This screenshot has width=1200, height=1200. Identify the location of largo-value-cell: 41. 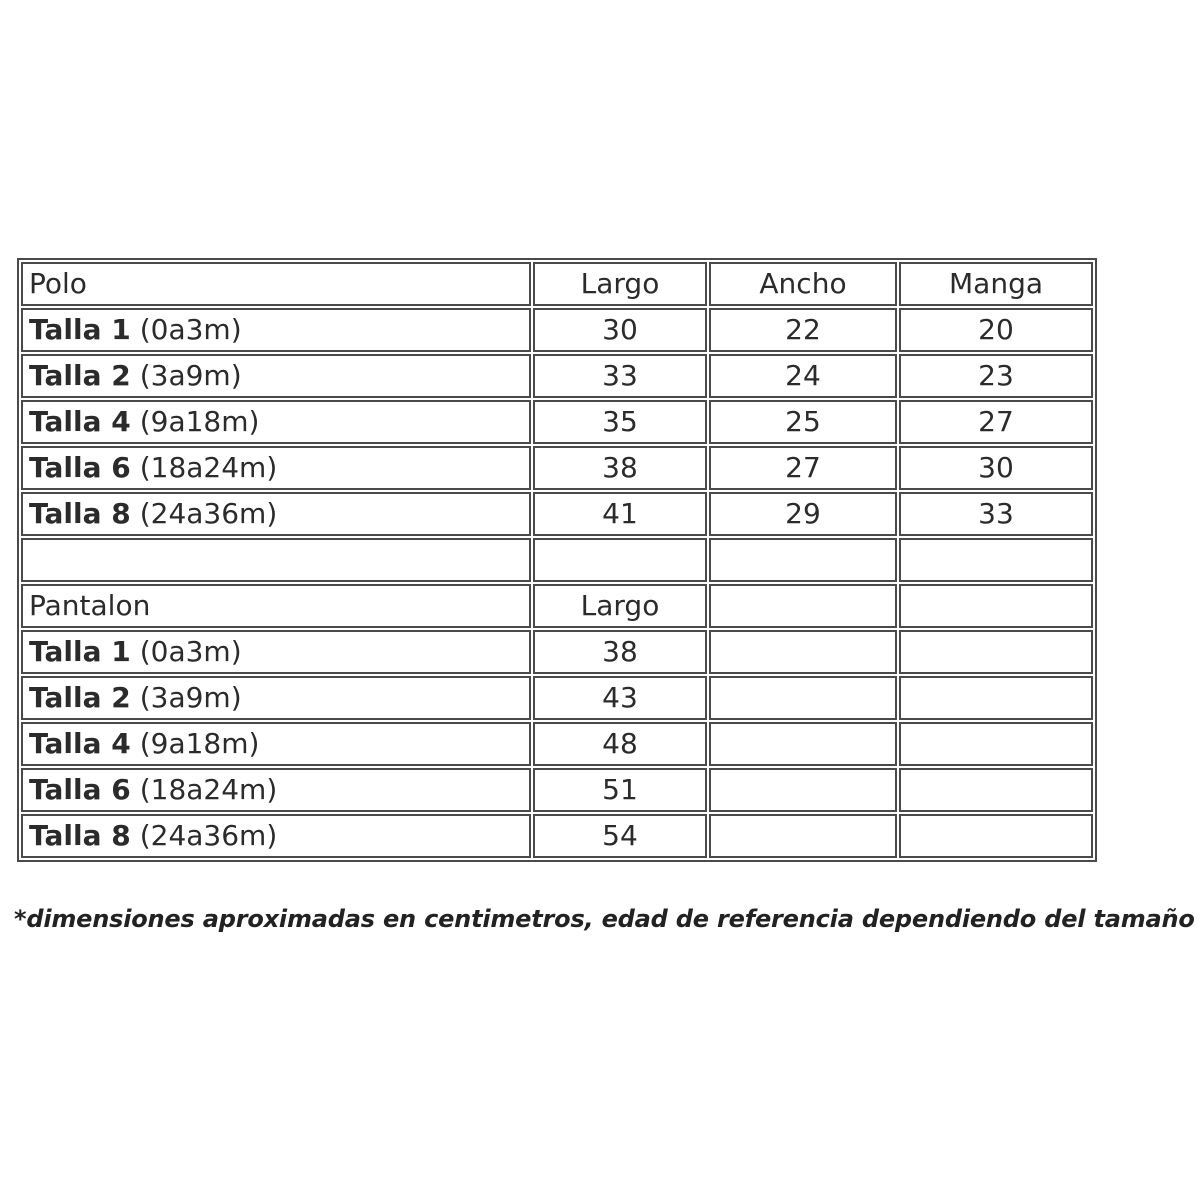
(620, 514).